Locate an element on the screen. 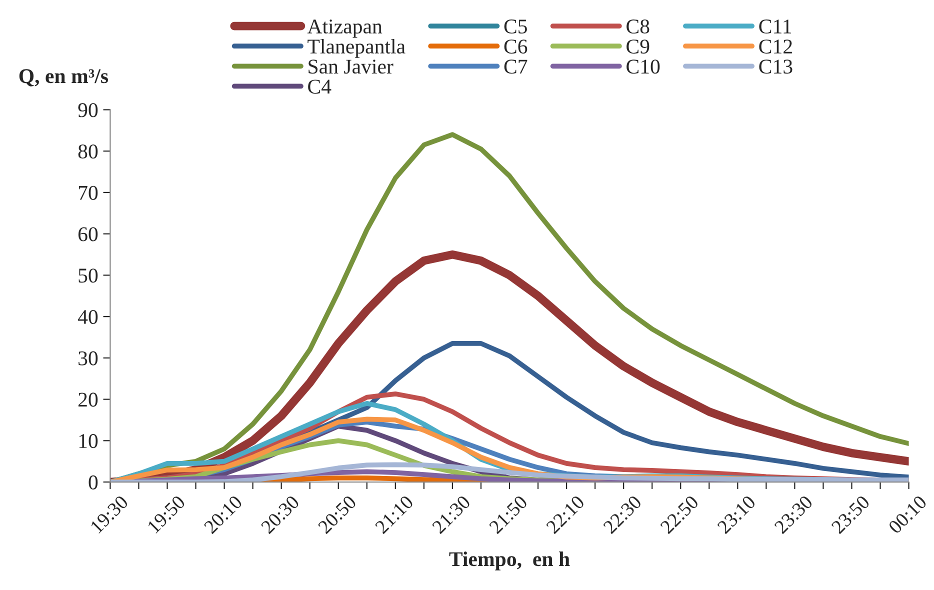  y-tick-label: 60 is located at coordinates (88, 234).